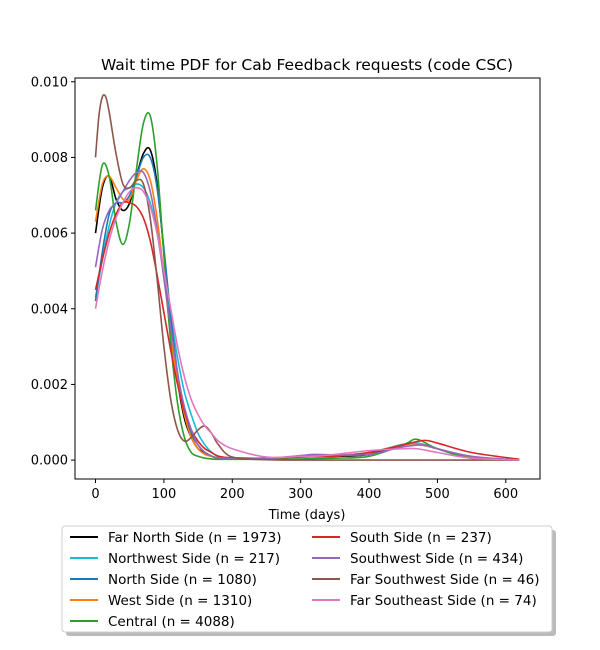 The height and width of the screenshot is (650, 600). What do you see at coordinates (505, 494) in the screenshot?
I see `x-tick-label: 600` at bounding box center [505, 494].